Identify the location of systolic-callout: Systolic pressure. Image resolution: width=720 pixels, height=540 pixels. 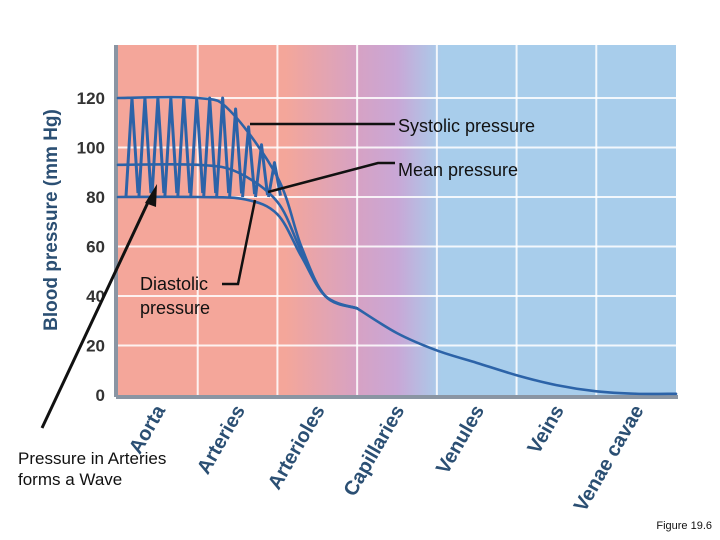
(466, 126).